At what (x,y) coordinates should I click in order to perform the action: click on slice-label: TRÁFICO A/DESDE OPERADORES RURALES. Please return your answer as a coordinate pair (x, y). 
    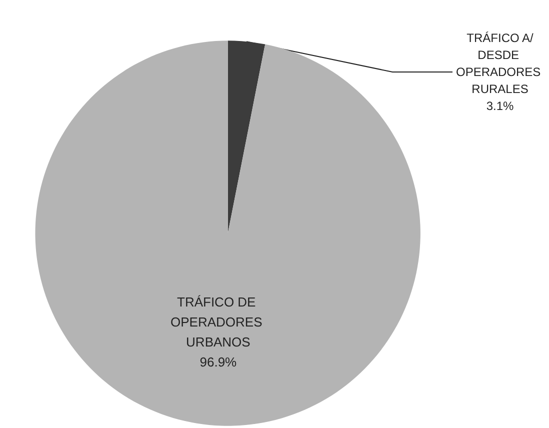
    Looking at the image, I should click on (500, 63).